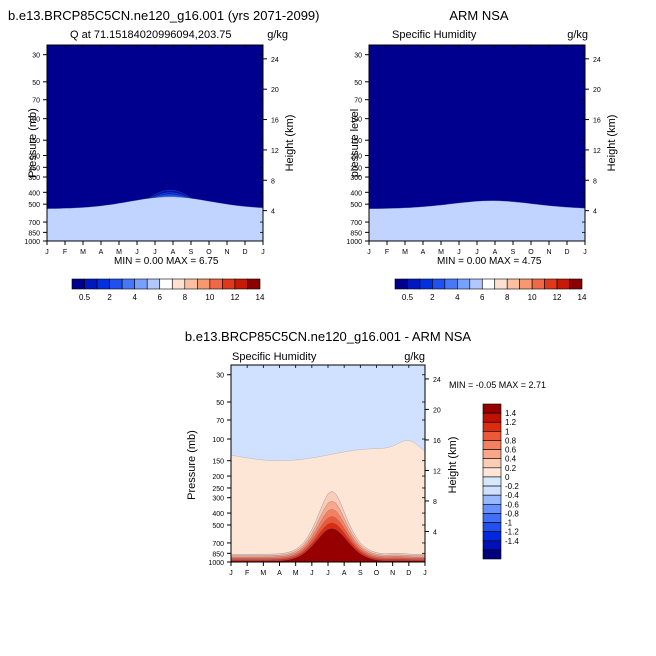  I want to click on colorbar-label: -0.8, so click(512, 513).